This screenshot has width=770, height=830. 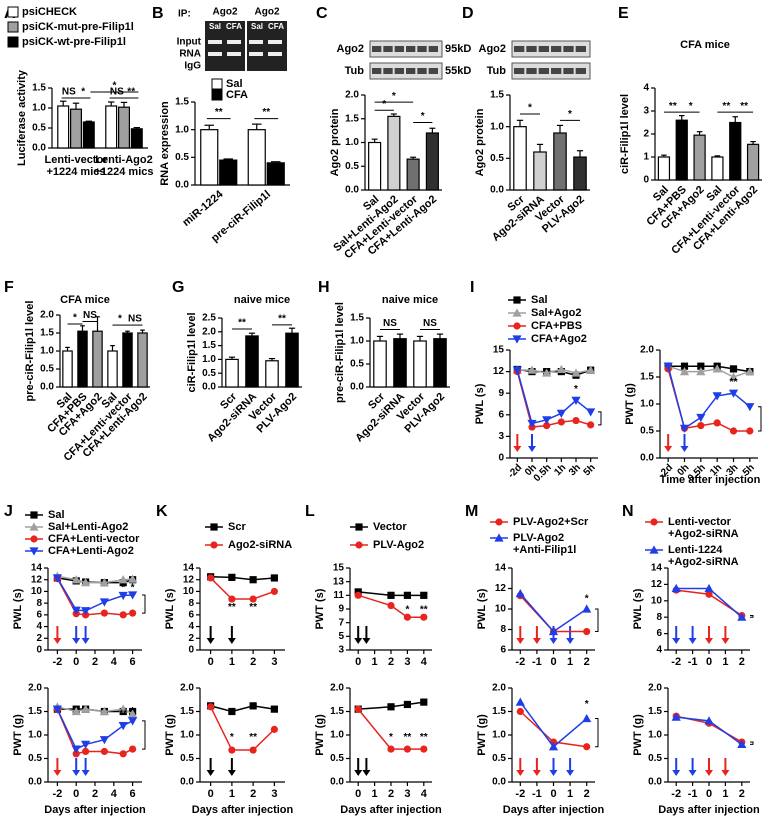 I want to click on significance: NS, so click(x=90, y=315).